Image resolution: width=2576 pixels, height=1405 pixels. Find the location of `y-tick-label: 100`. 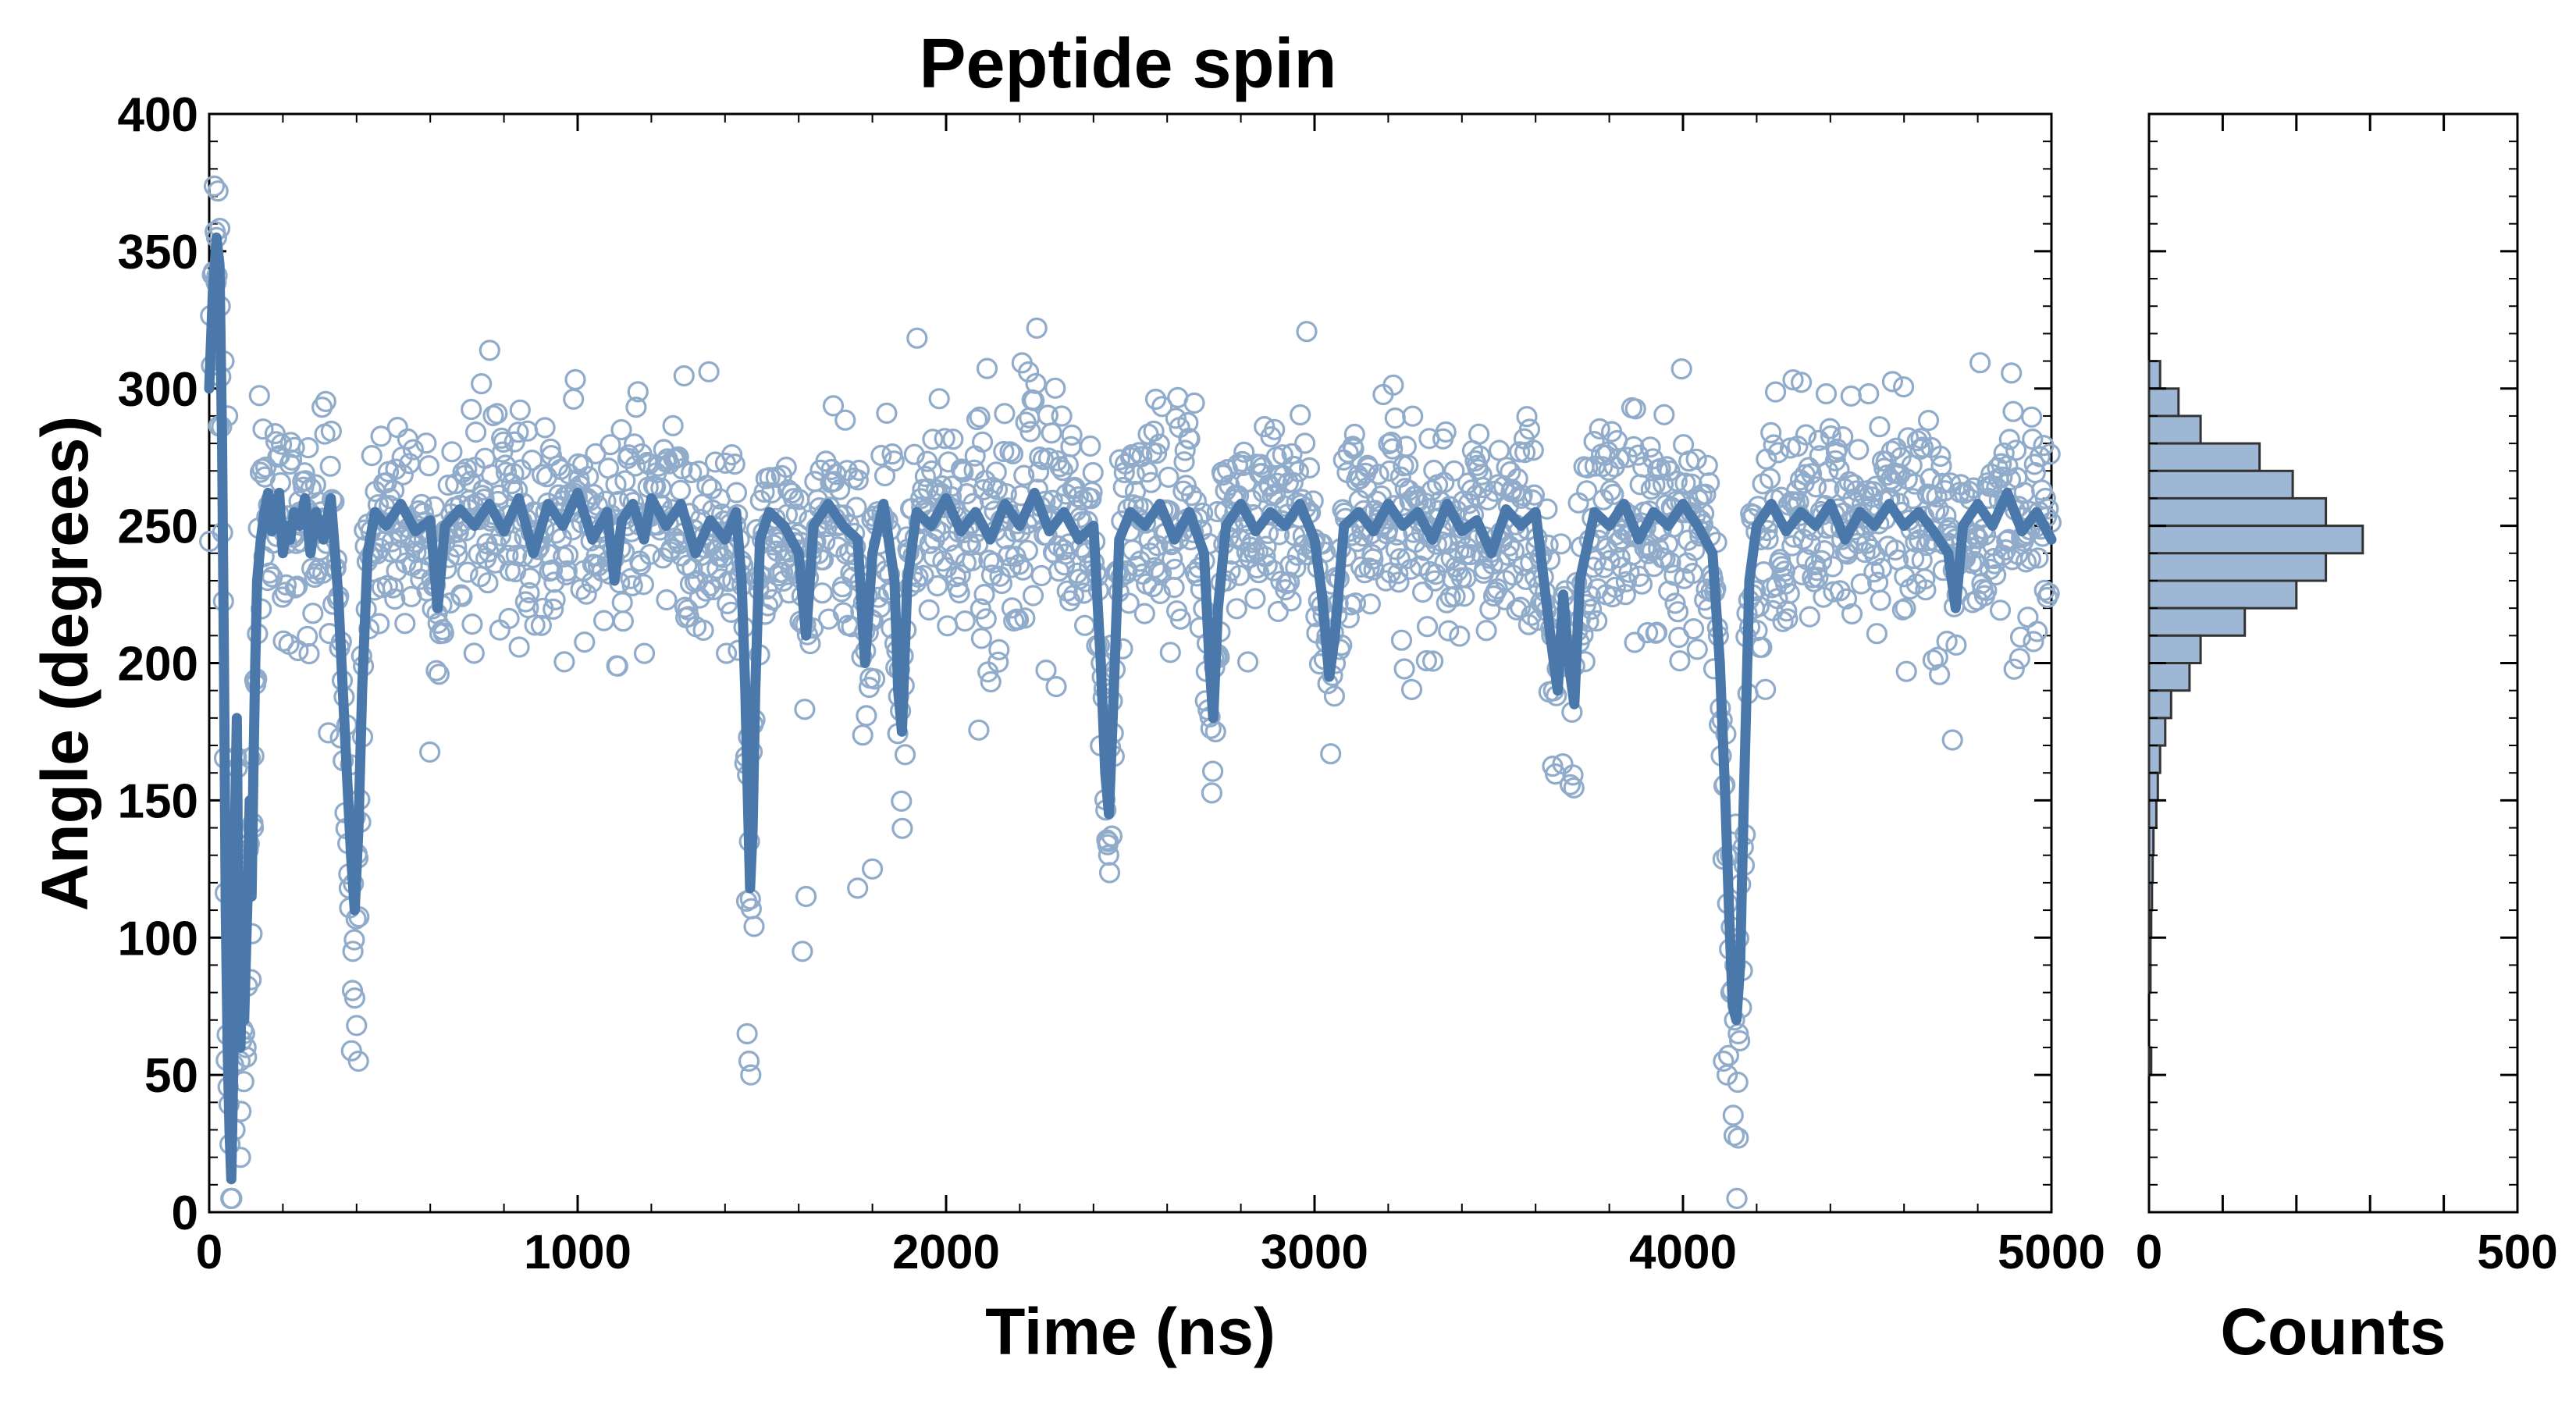

y-tick-label: 100 is located at coordinates (158, 939).